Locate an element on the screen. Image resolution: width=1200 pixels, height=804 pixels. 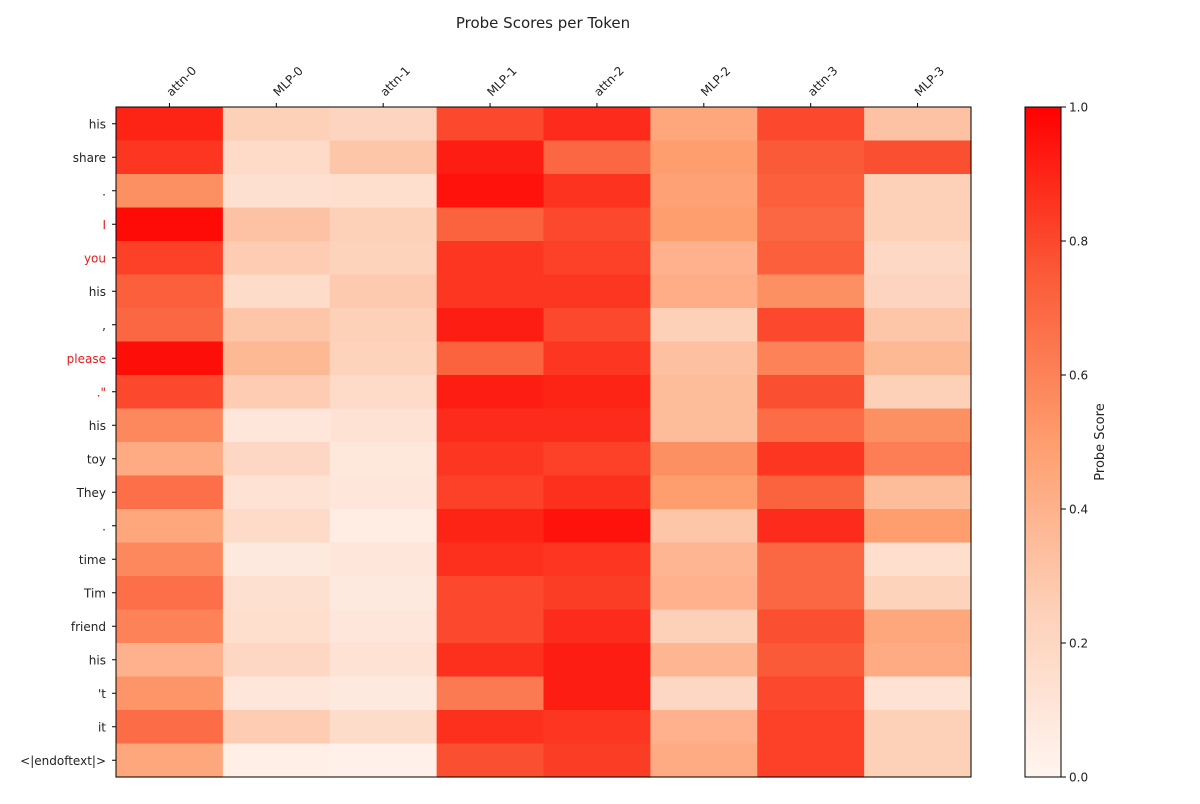
heatmap-cell-r1-c4 is located at coordinates (597, 157).